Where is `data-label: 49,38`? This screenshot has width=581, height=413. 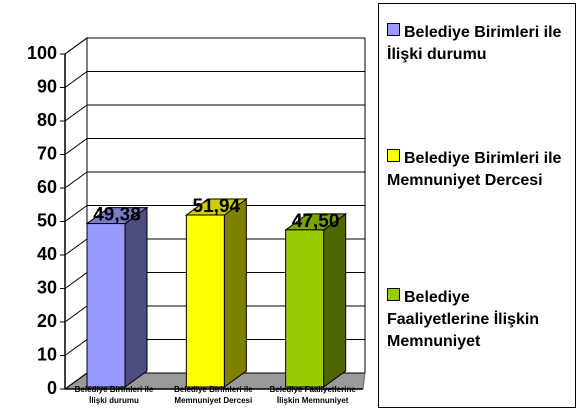
data-label: 49,38 is located at coordinates (117, 215).